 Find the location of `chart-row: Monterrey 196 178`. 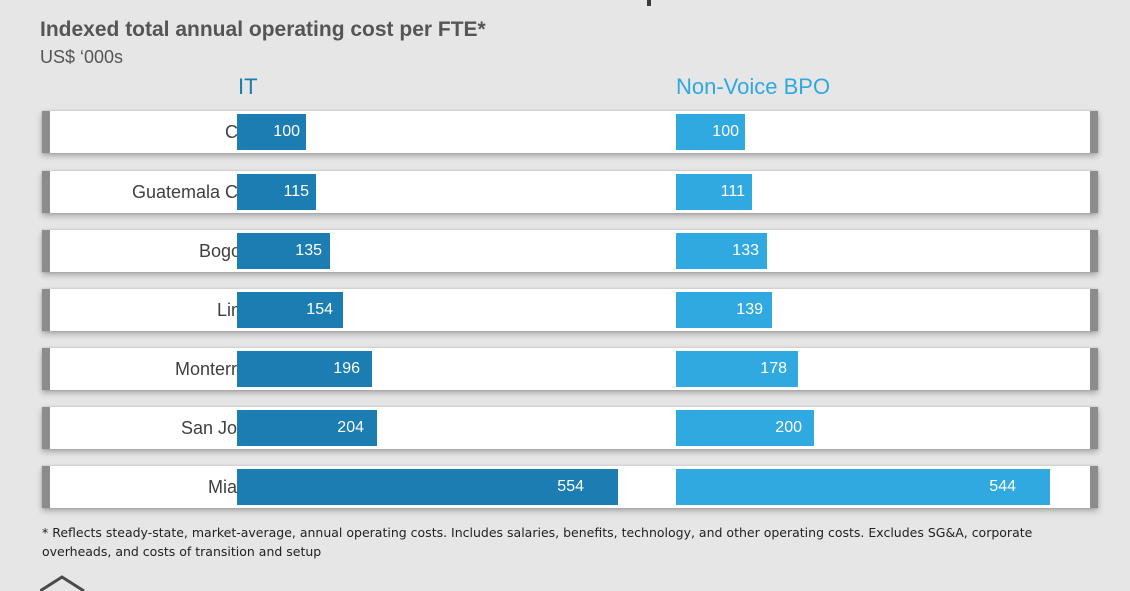

chart-row: Monterrey 196 178 is located at coordinates (570, 369).